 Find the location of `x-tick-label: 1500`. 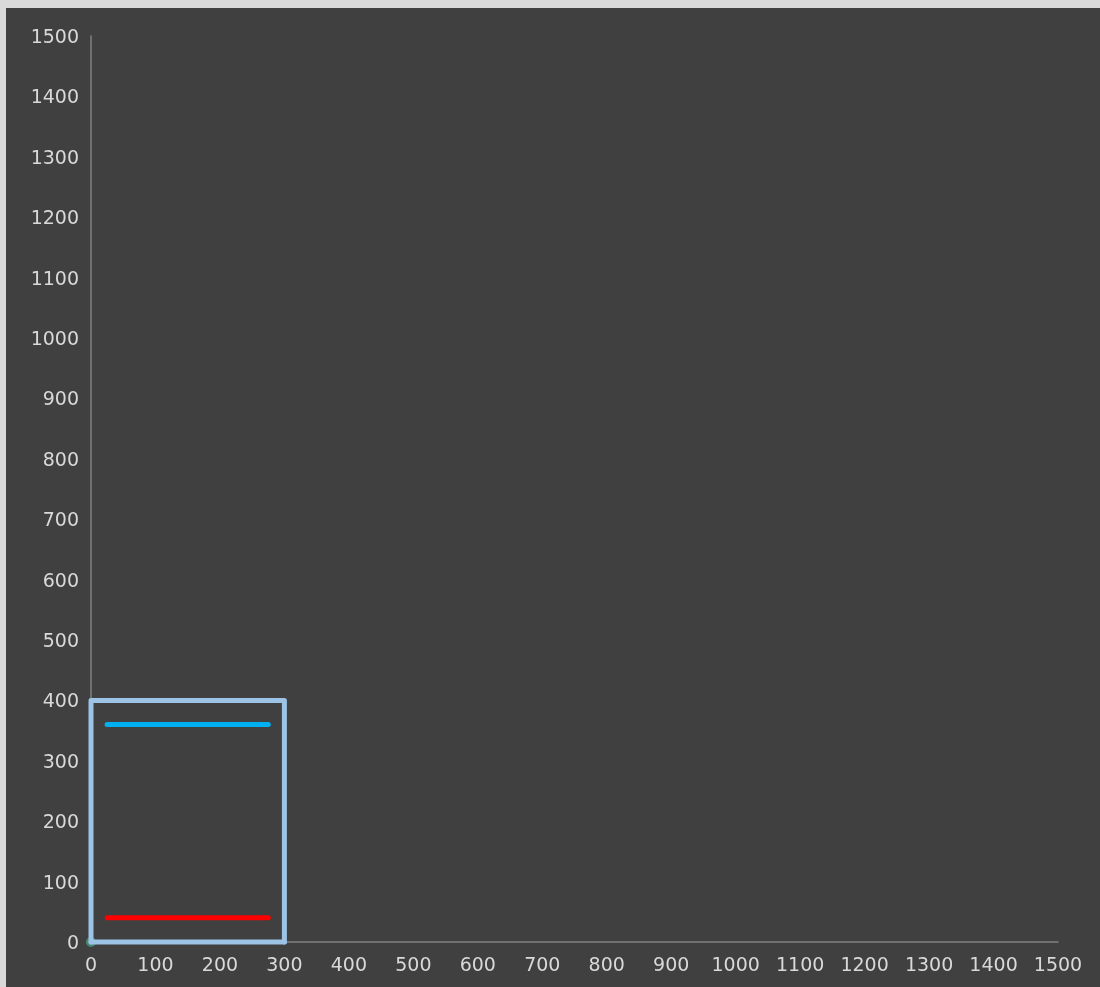

x-tick-label: 1500 is located at coordinates (1058, 963).